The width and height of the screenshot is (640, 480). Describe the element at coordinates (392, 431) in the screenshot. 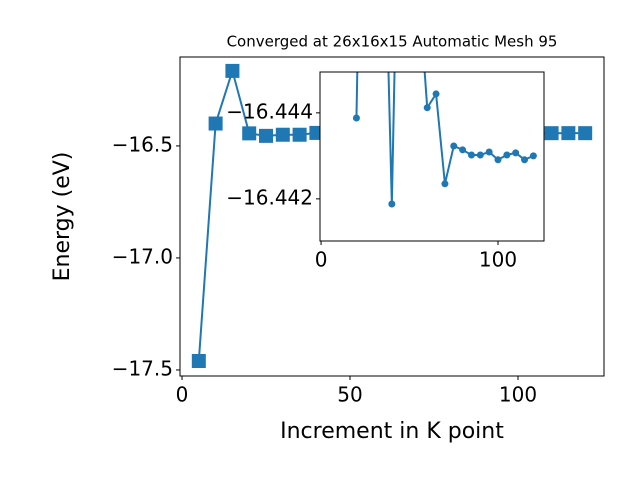

I see `x-axis-label: Increment in K point` at that location.